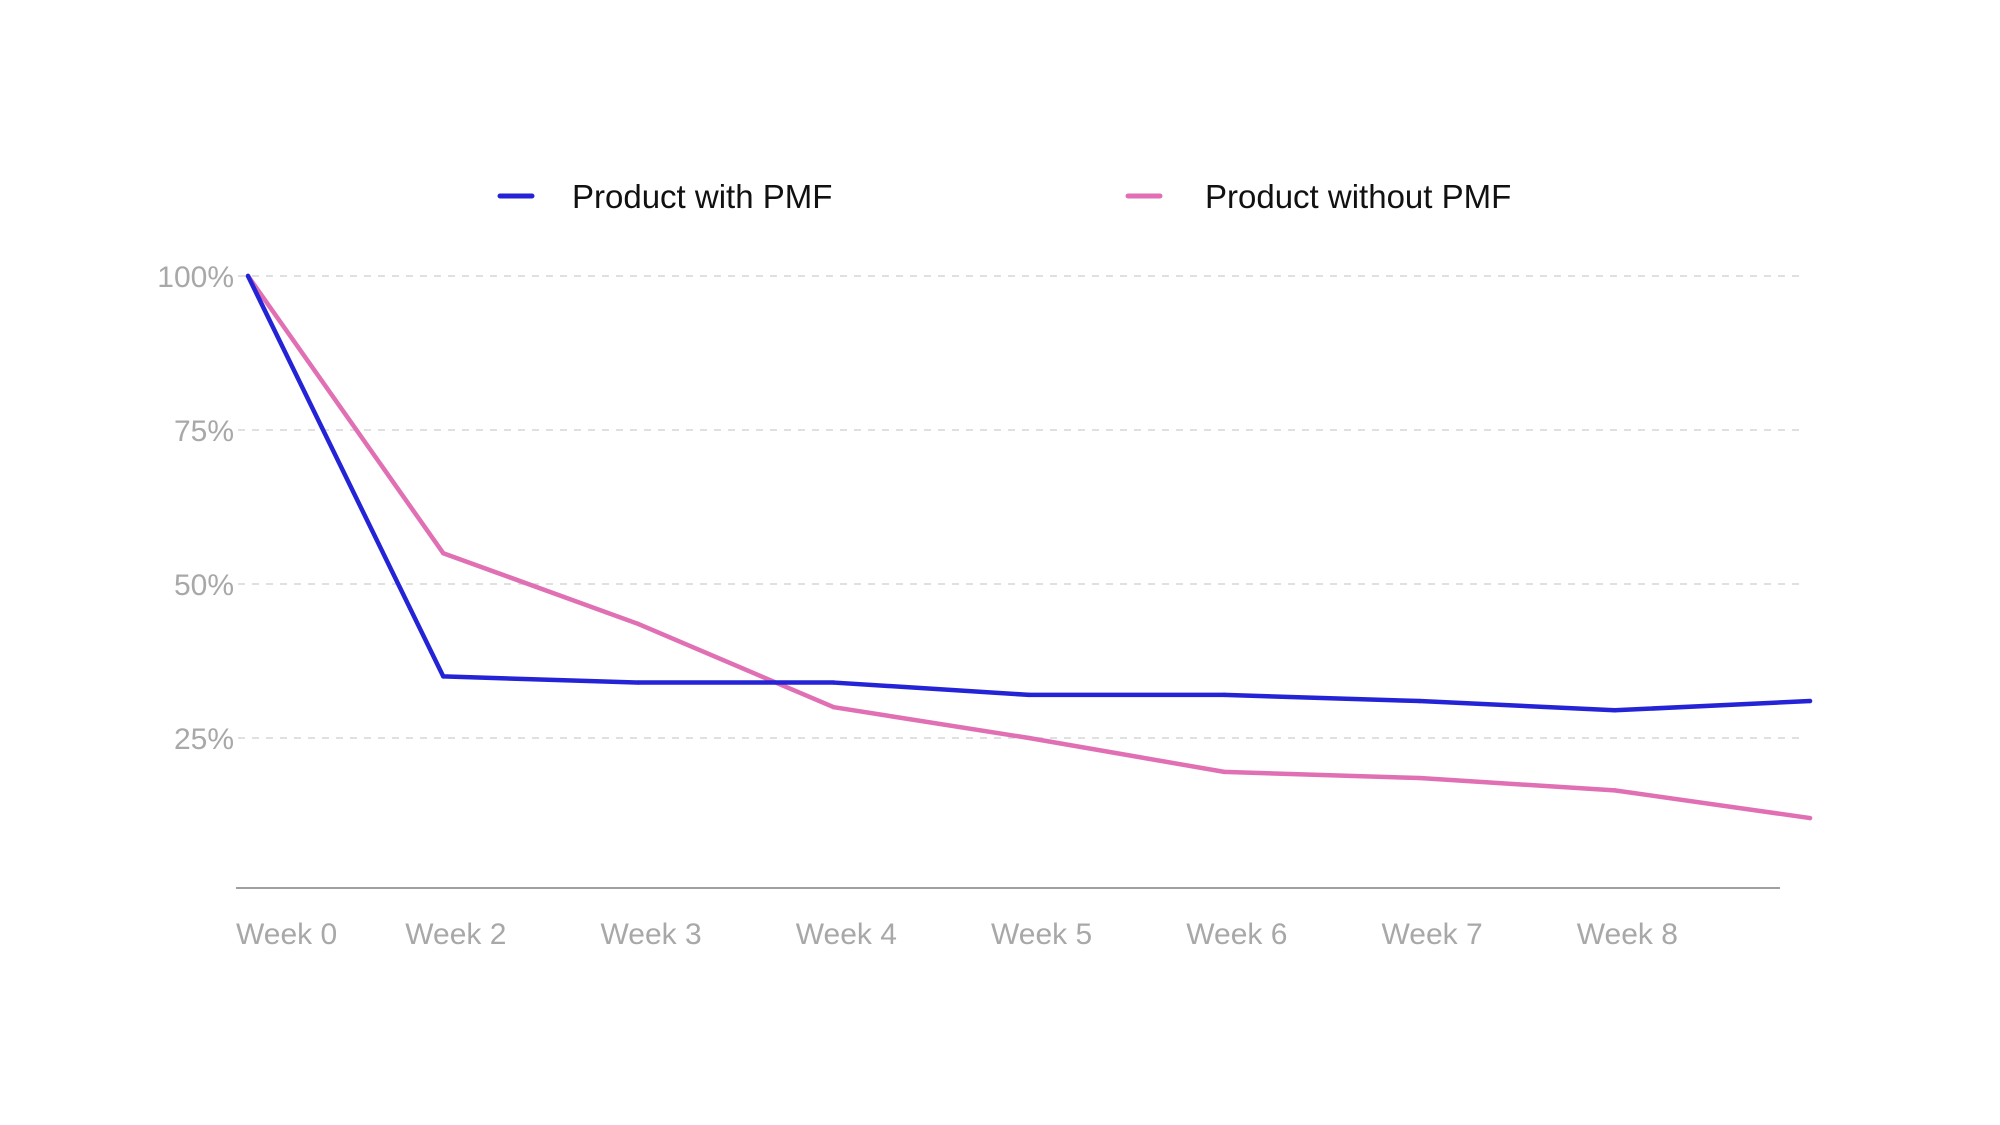 The height and width of the screenshot is (1125, 2000). What do you see at coordinates (204, 431) in the screenshot?
I see `y-tick-label: 75%` at bounding box center [204, 431].